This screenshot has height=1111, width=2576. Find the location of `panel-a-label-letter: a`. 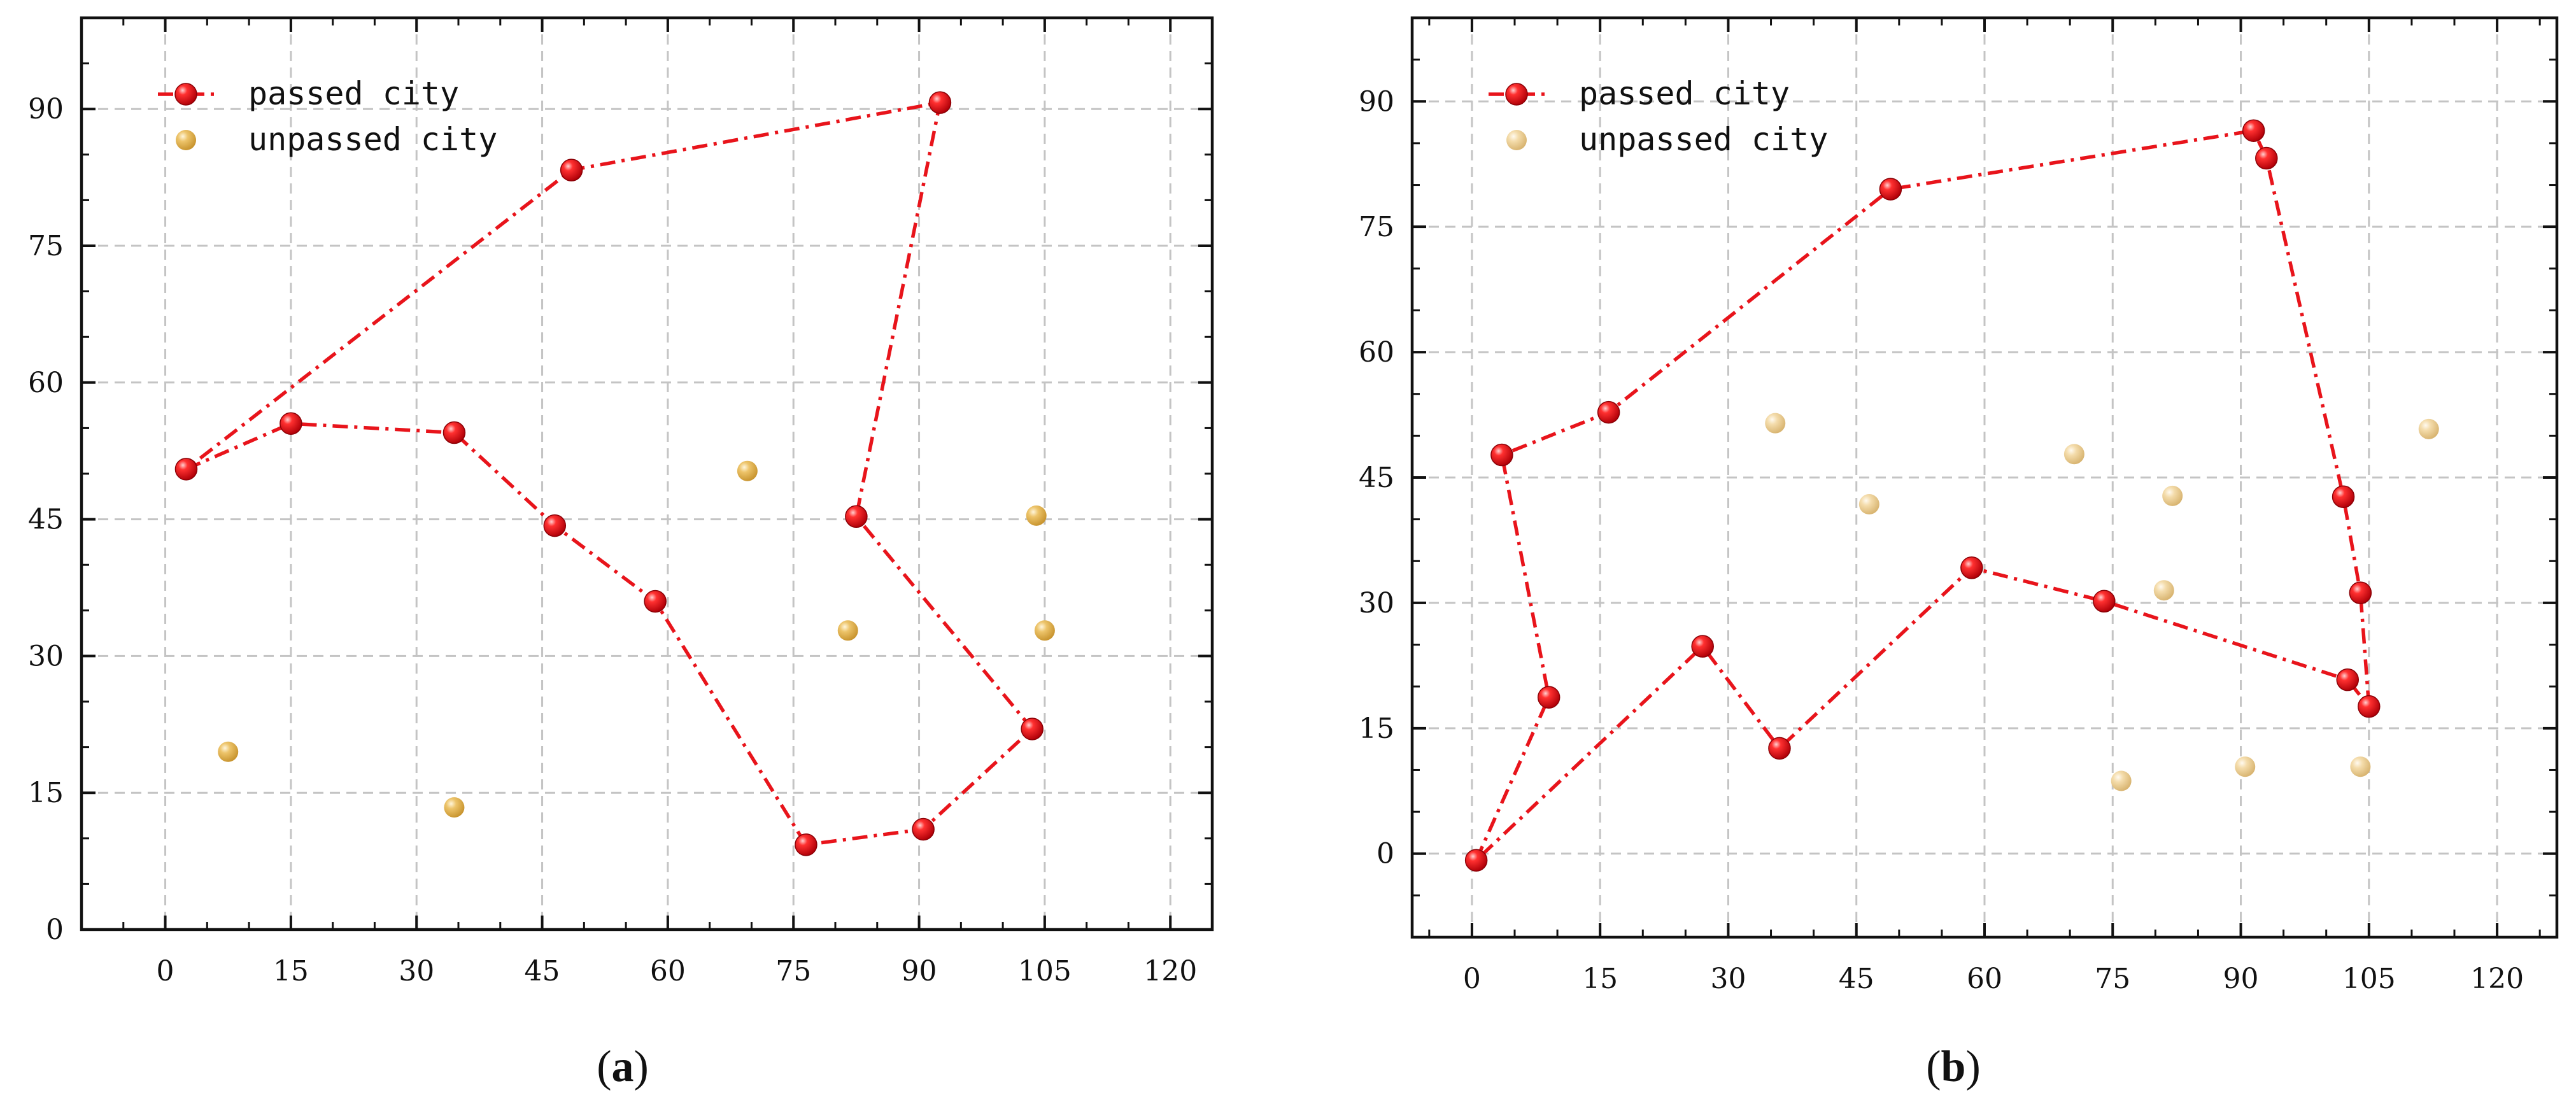

panel-a-label-letter: a is located at coordinates (623, 1066).